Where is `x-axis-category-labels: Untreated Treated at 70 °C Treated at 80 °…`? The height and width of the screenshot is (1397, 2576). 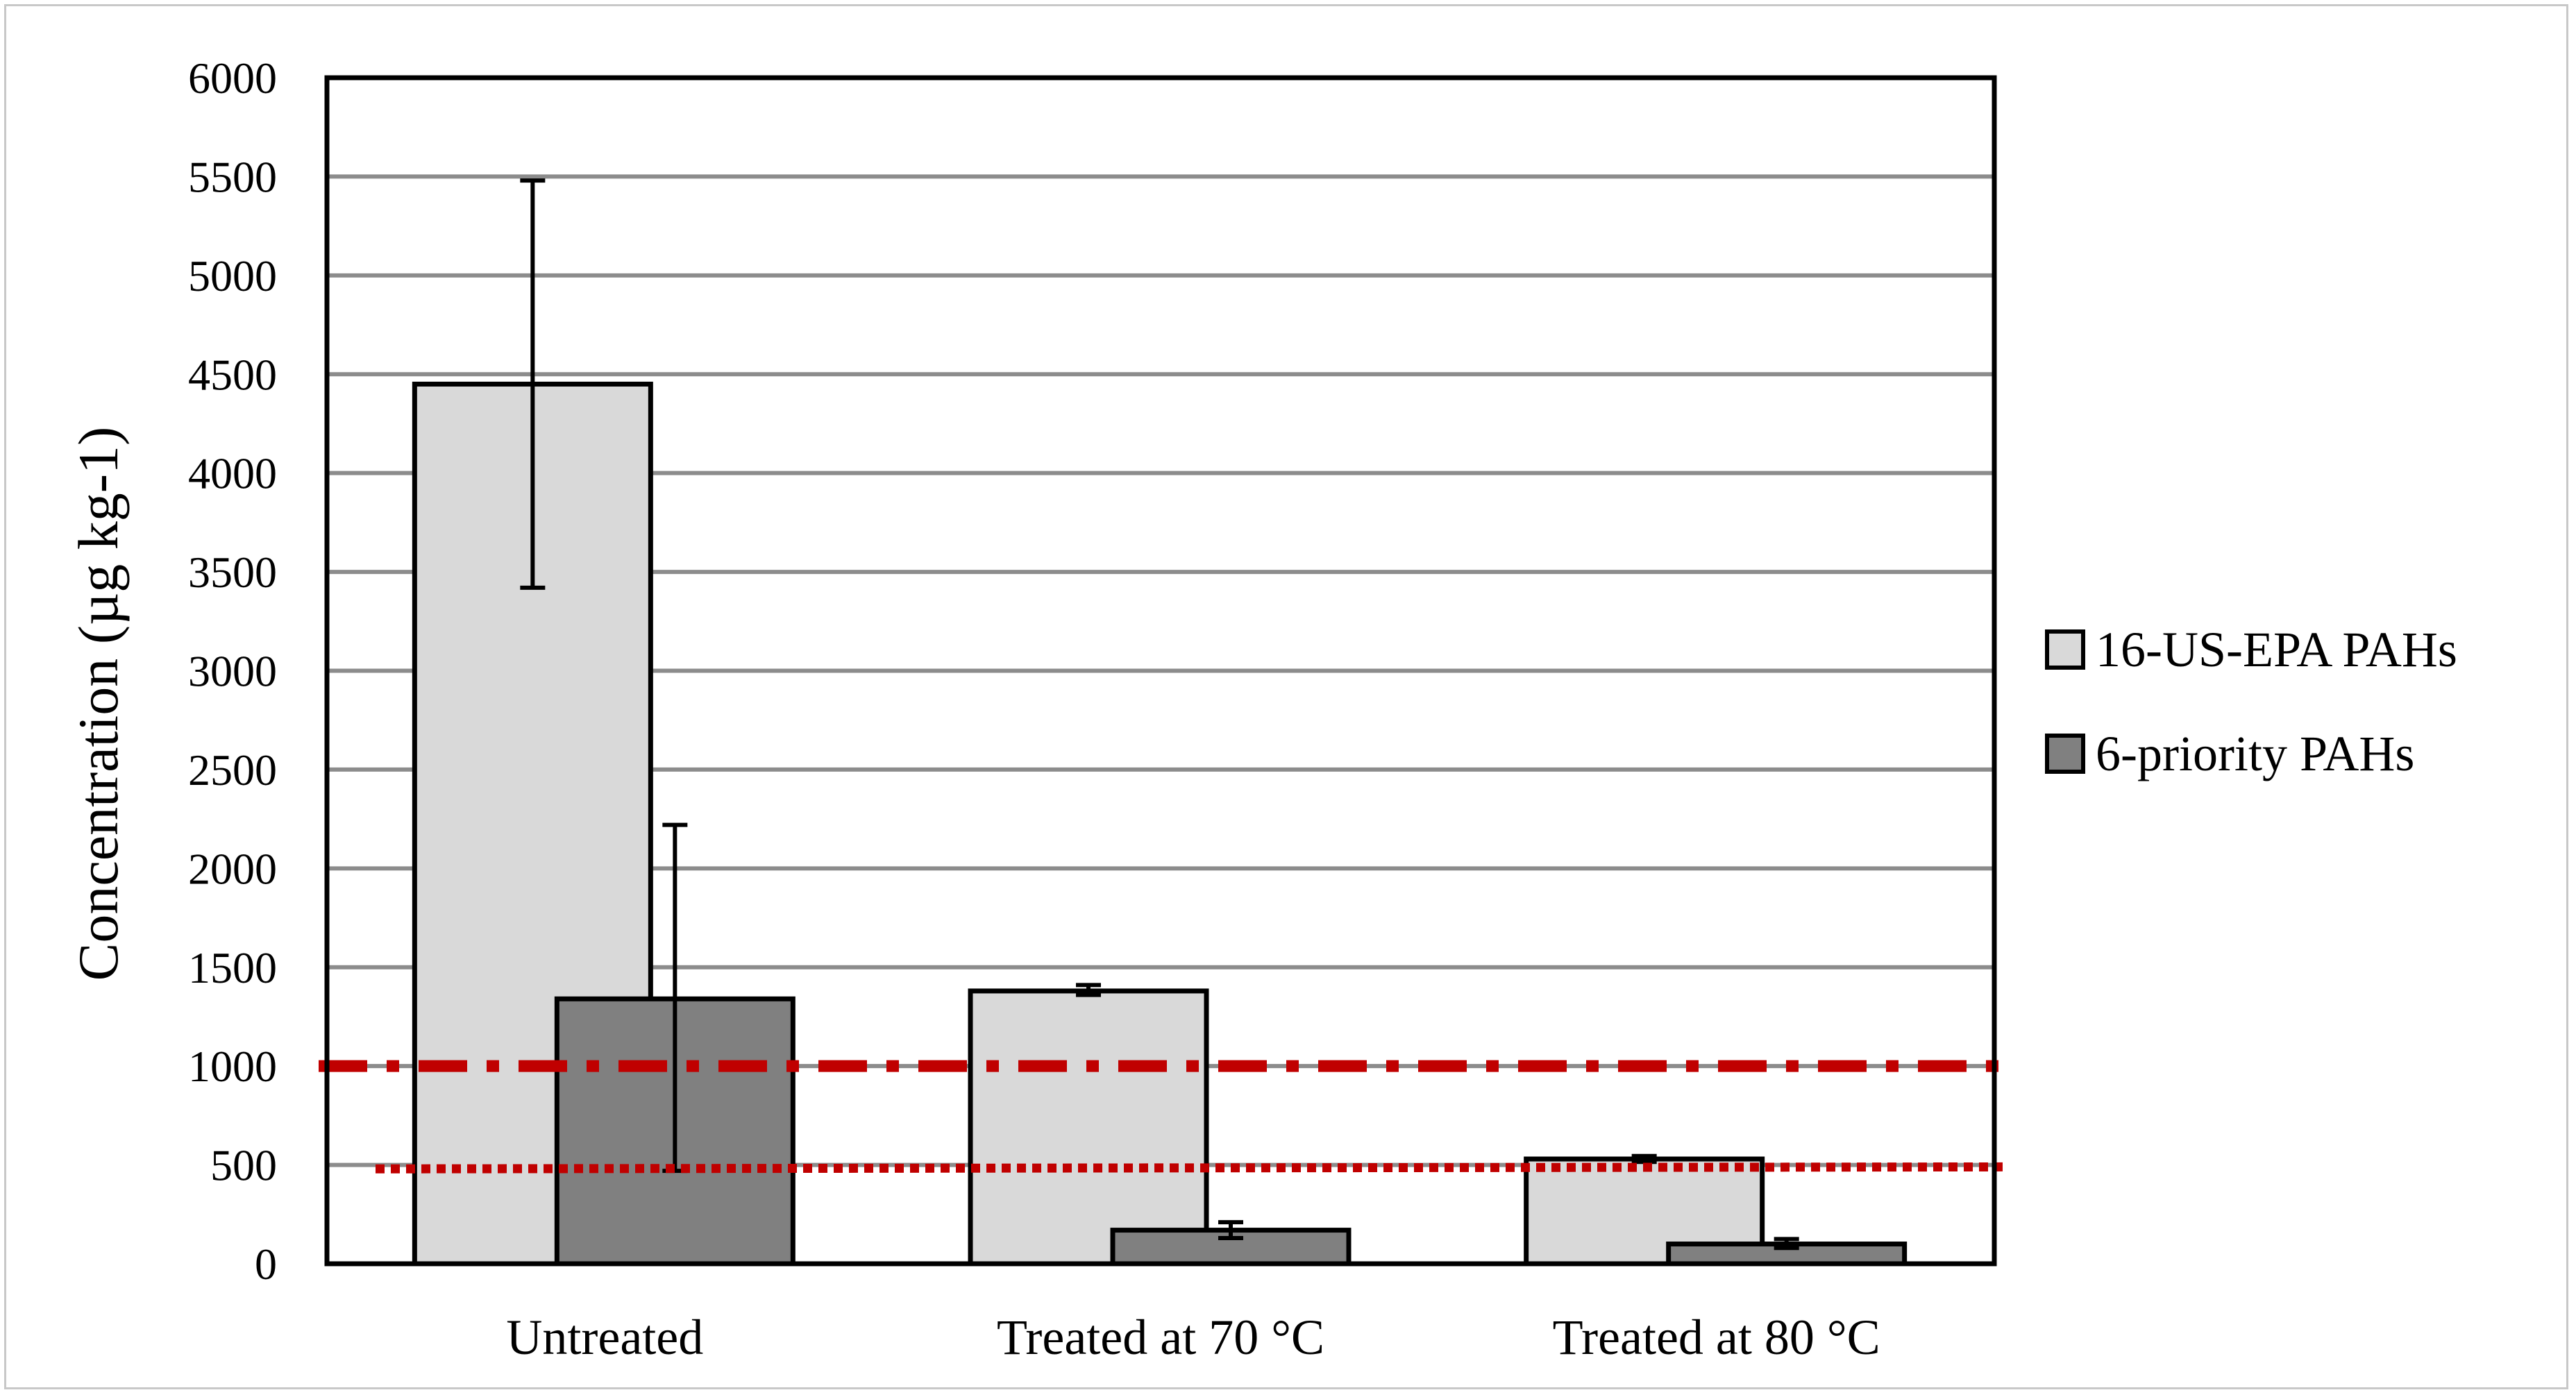
x-axis-category-labels: Untreated Treated at 70 °C Treated at 80 °… is located at coordinates (1193, 1337).